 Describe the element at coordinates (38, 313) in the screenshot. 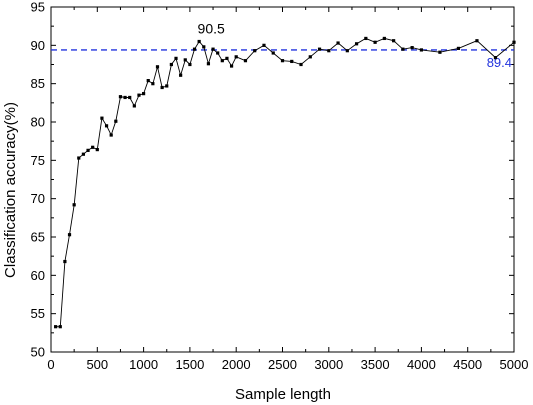

I see `y-tick-label: 55` at that location.